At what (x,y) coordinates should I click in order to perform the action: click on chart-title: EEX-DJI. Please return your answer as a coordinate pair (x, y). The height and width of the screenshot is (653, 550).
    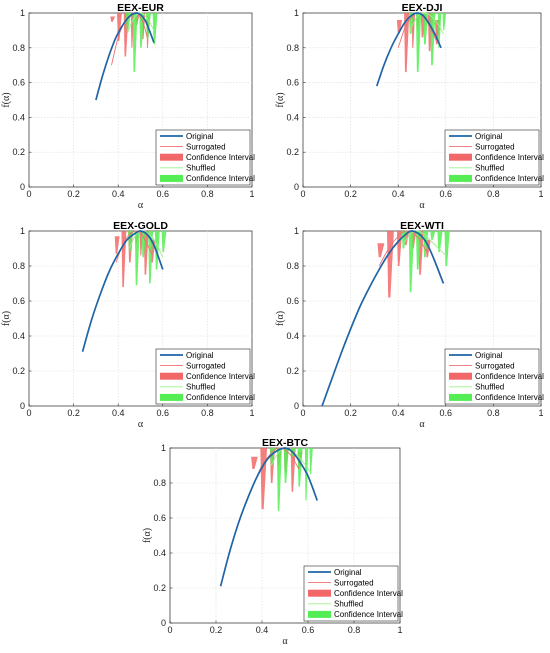
    Looking at the image, I should click on (422, 8).